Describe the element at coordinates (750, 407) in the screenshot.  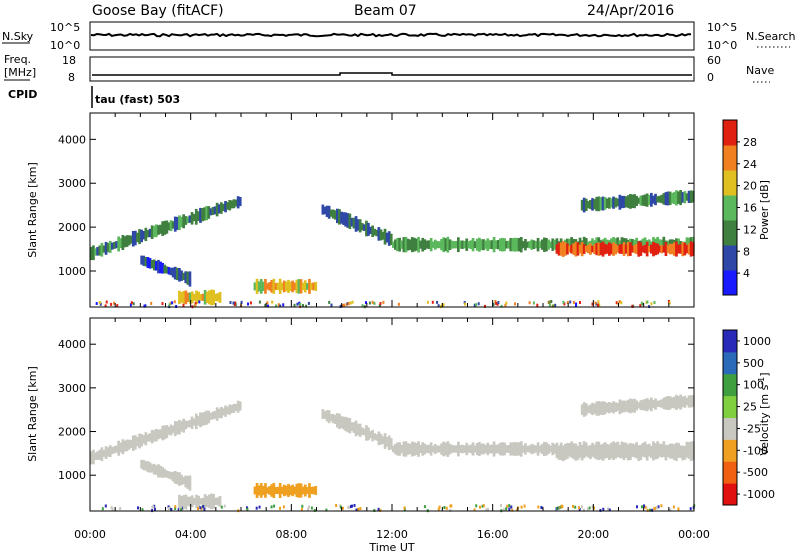
I see `colorbar-tick-label: 25` at that location.